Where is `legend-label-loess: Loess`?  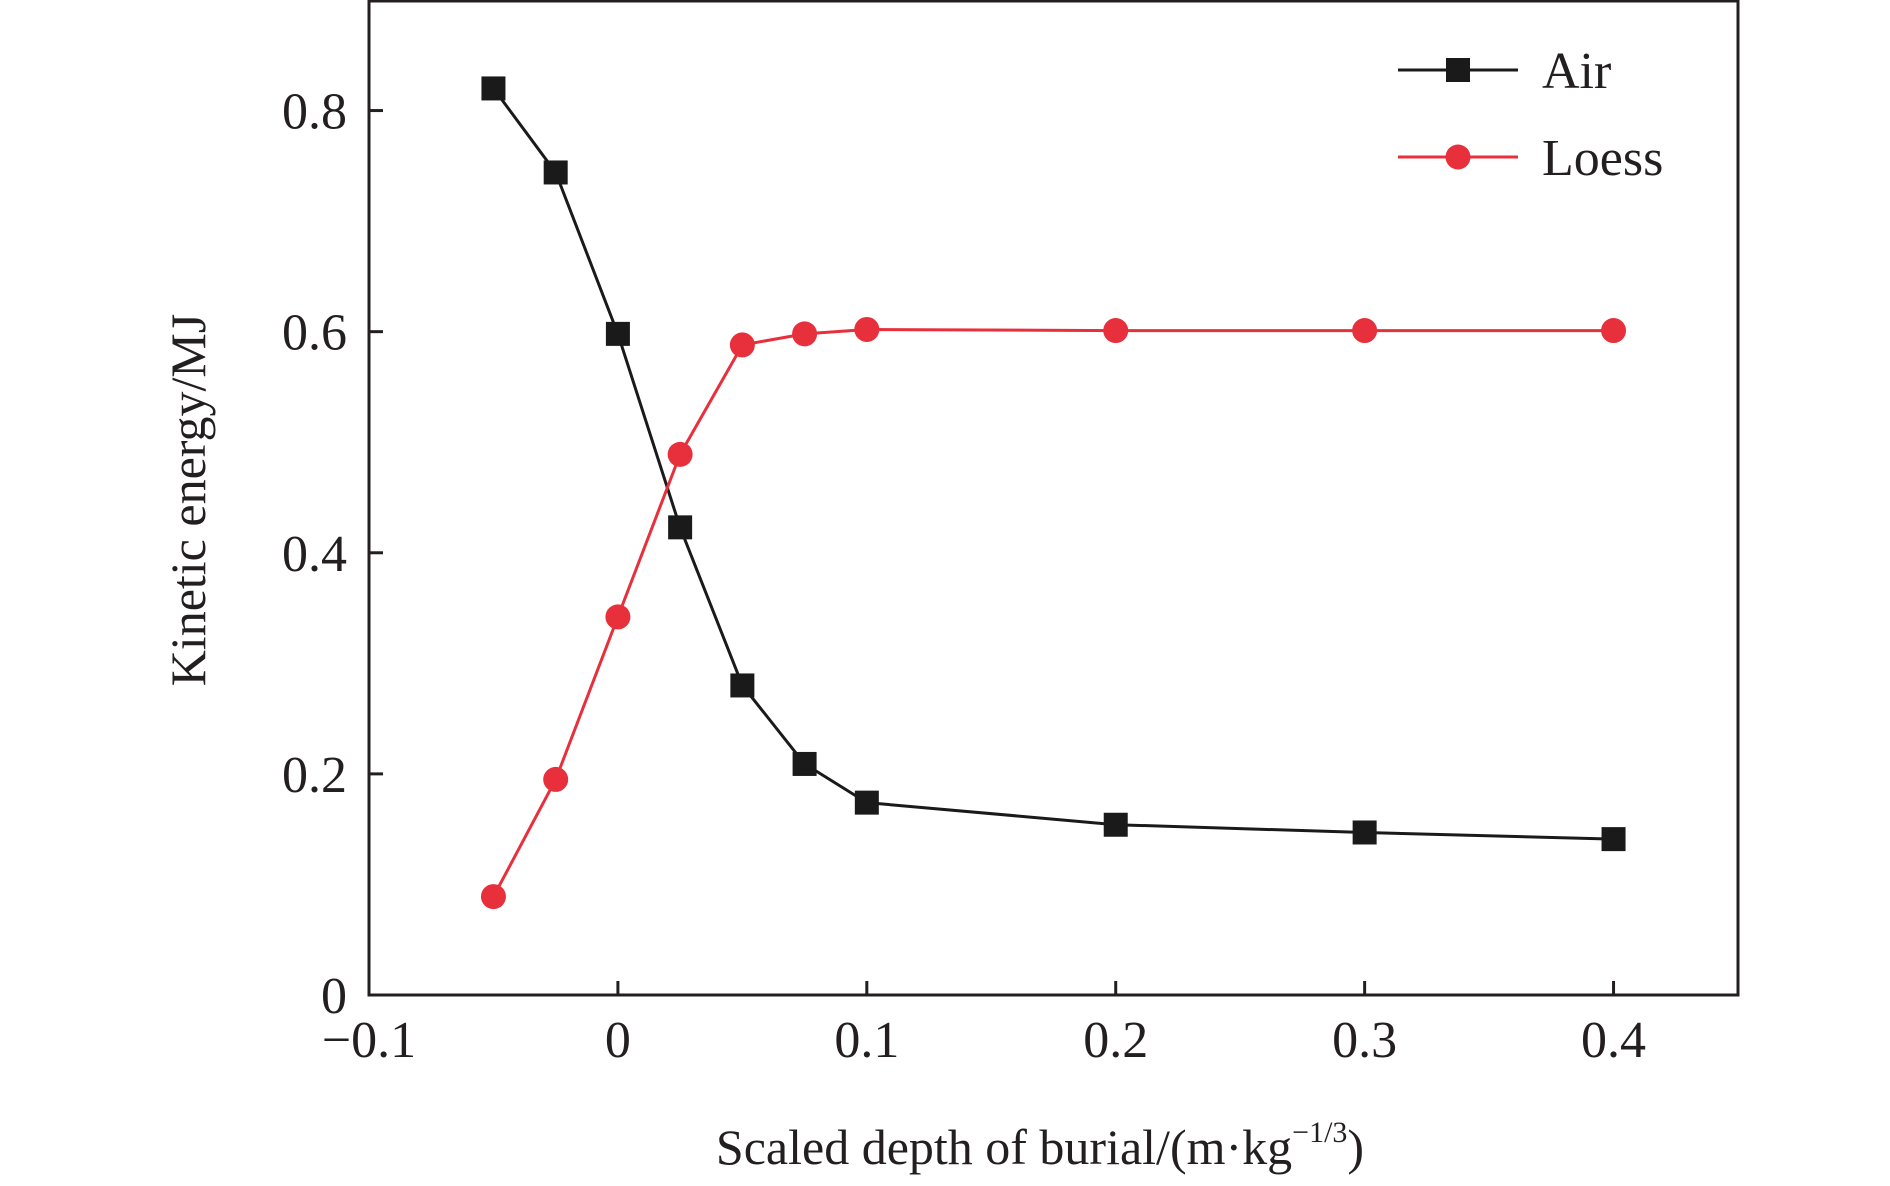 legend-label-loess: Loess is located at coordinates (1602, 158).